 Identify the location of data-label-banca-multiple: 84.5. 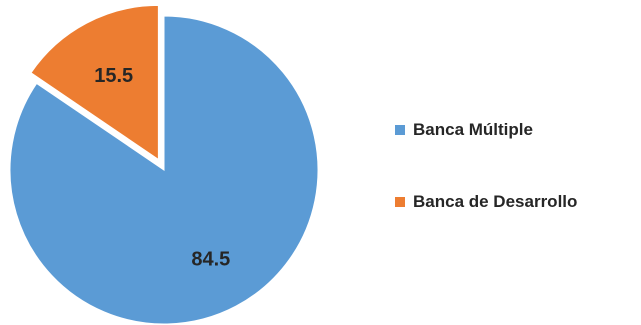
(210, 259).